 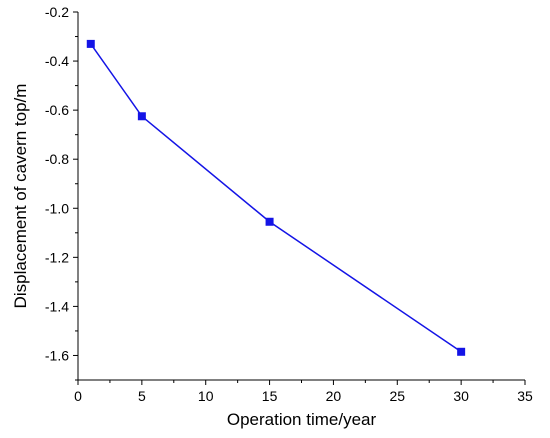 What do you see at coordinates (57, 61) in the screenshot?
I see `y-tick-label: -0.4` at bounding box center [57, 61].